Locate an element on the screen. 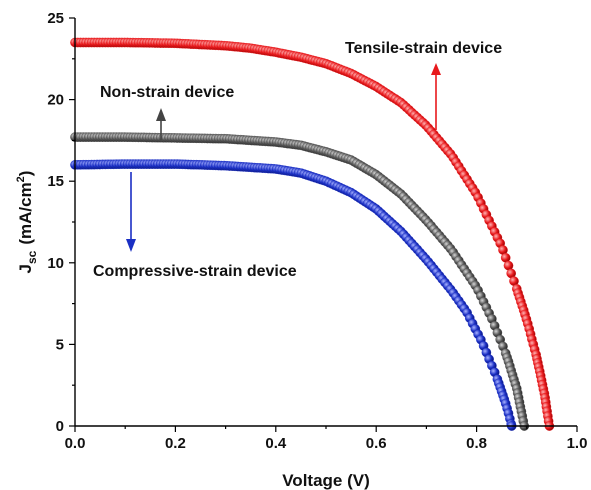  y-tick-label: 25 is located at coordinates (55, 18).